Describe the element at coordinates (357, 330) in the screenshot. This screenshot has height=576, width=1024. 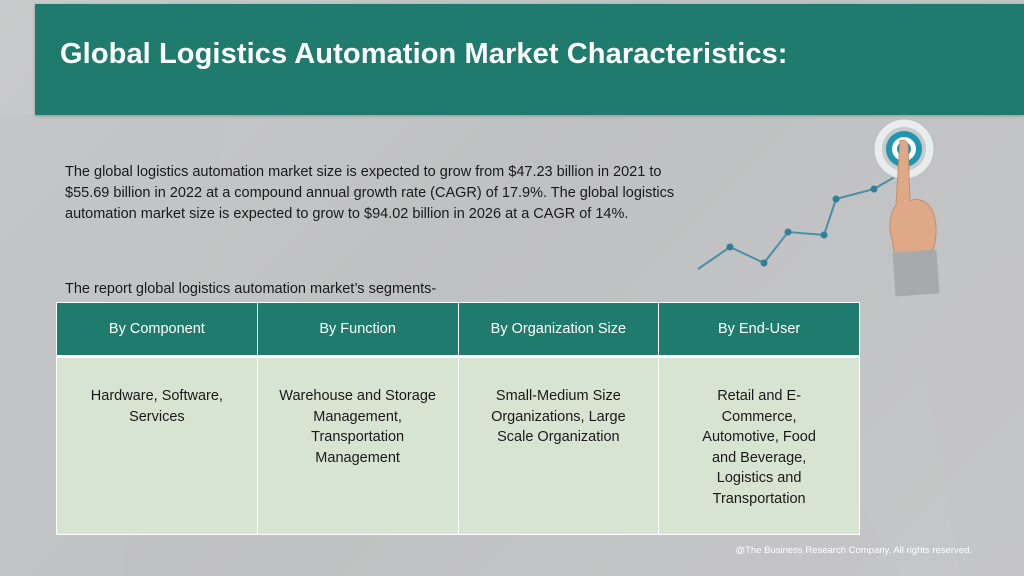
I see `column-header-function: By Function` at that location.